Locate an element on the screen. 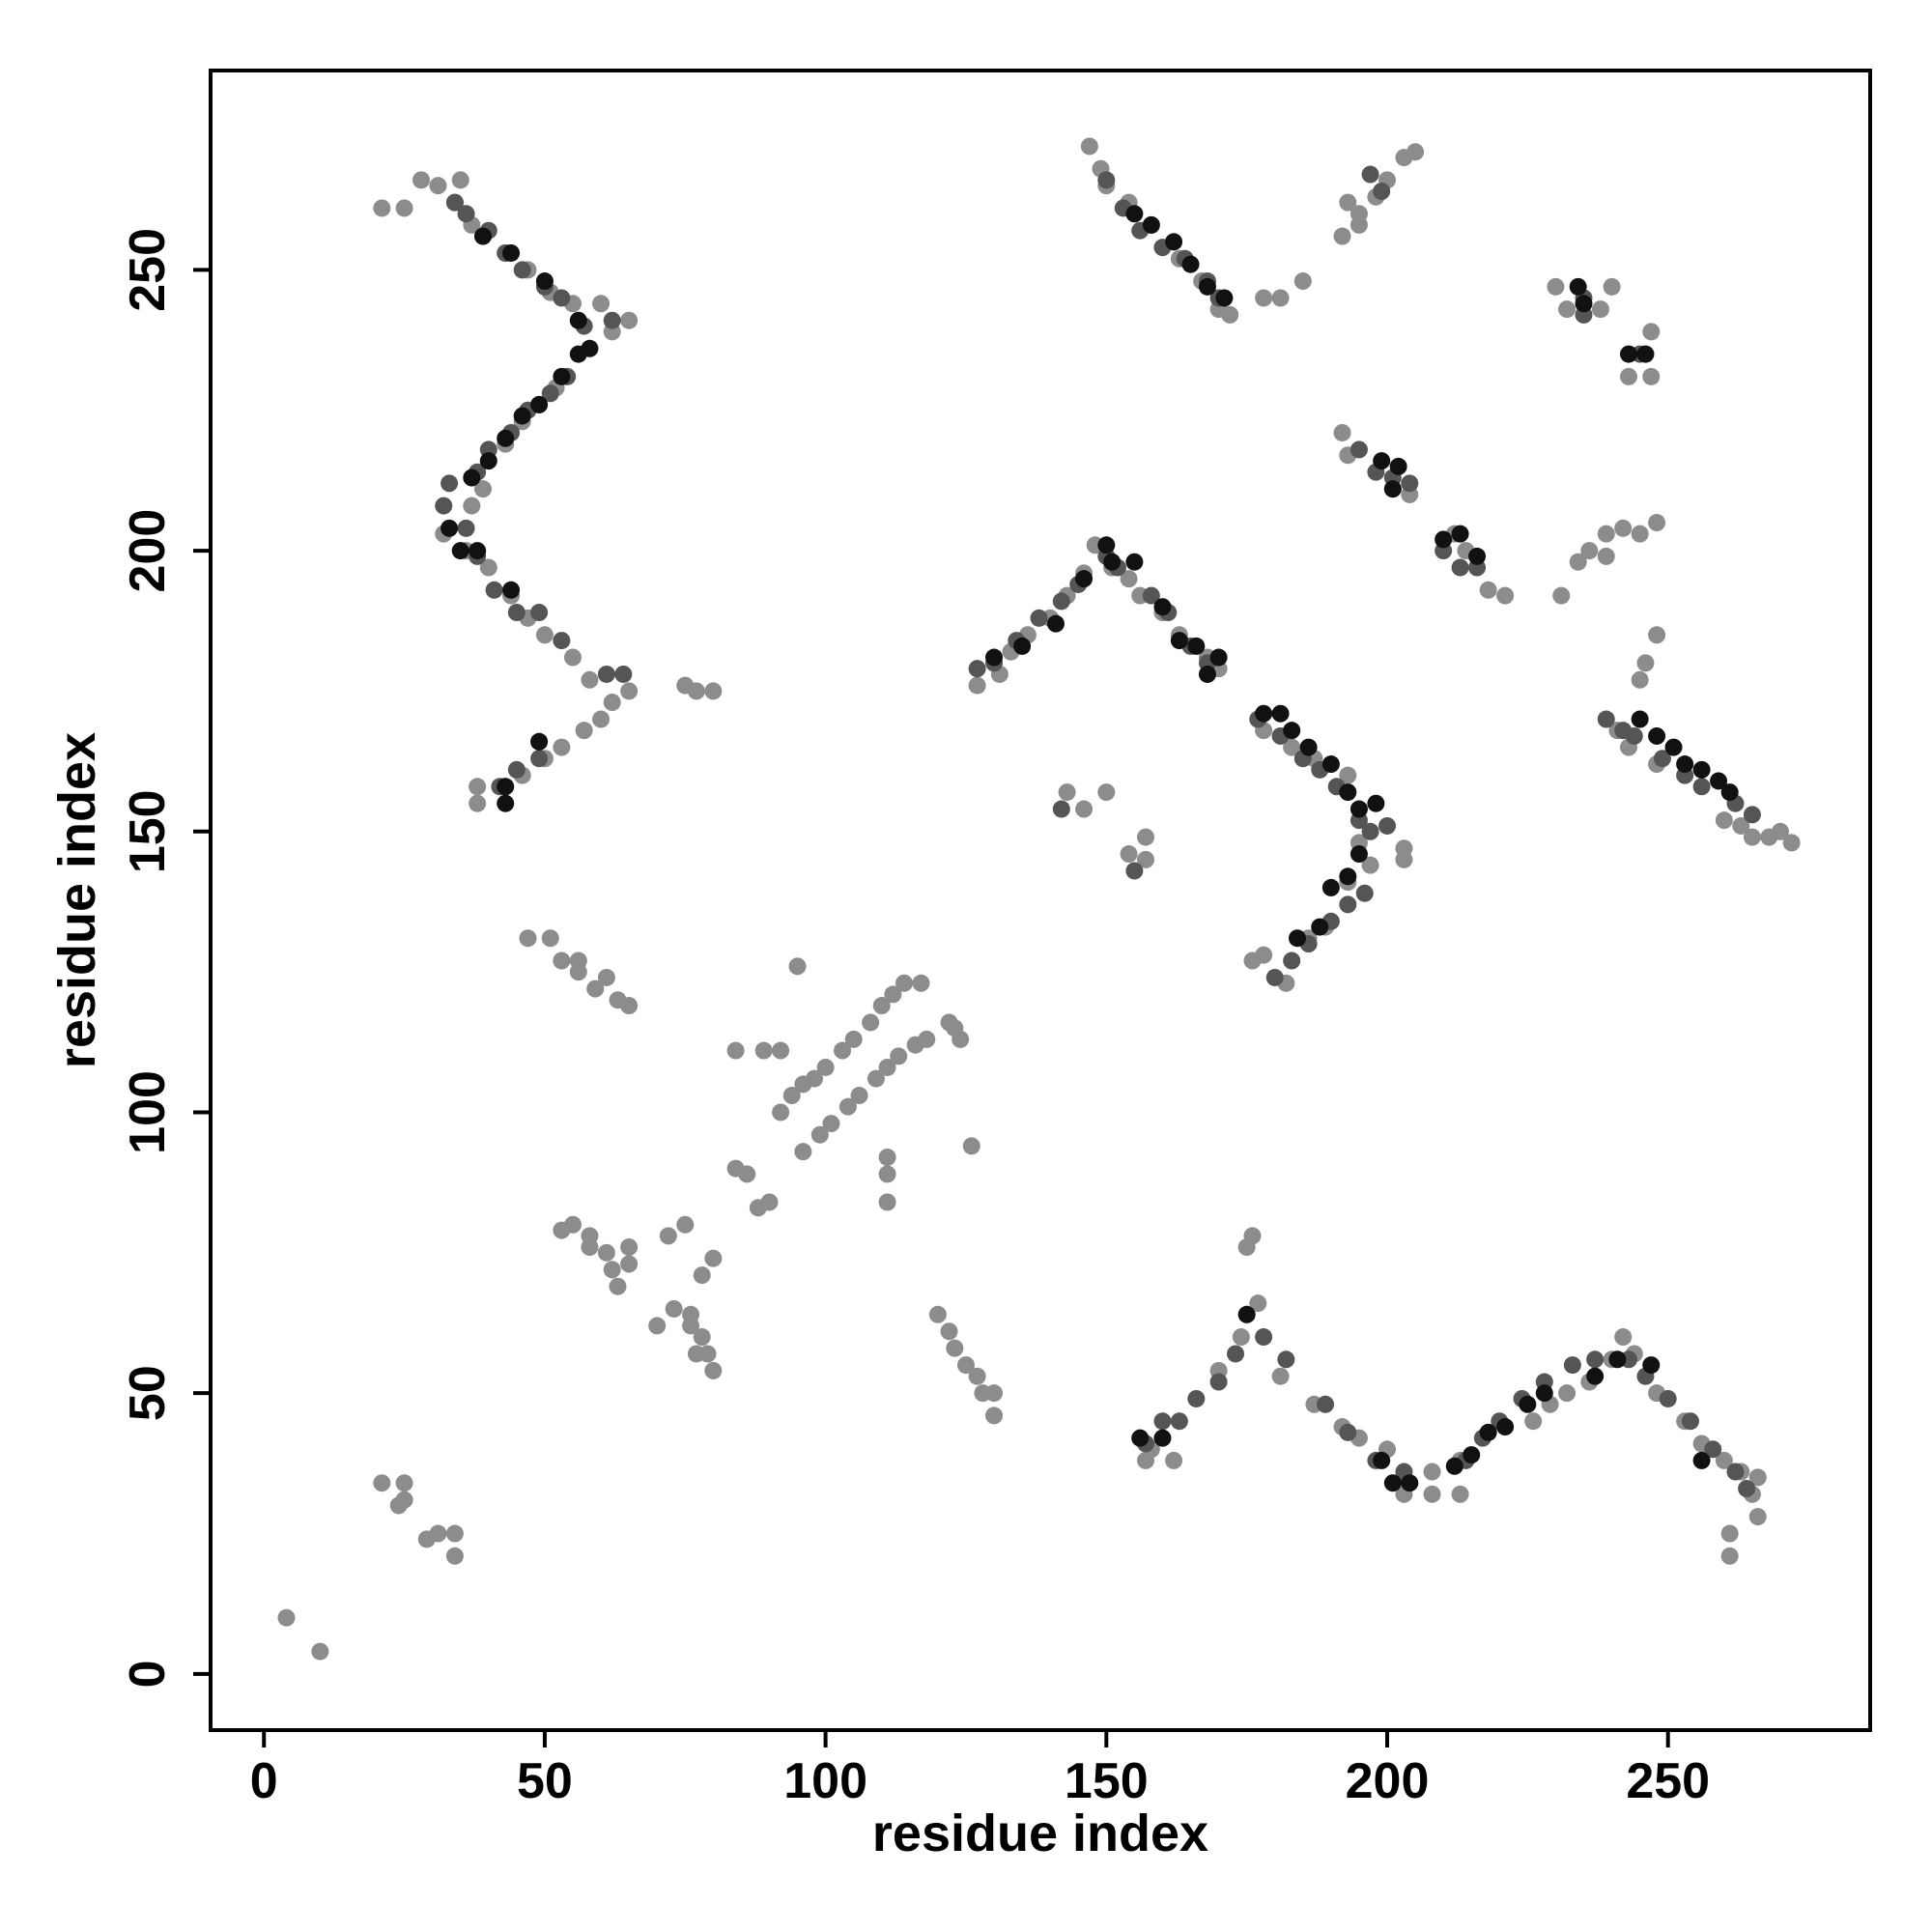  y-tick-label: 50 is located at coordinates (148, 1393).